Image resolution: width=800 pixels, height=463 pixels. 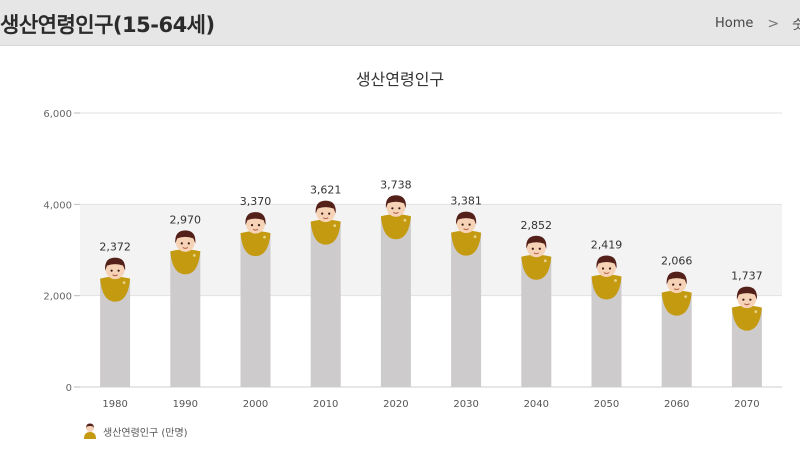 What do you see at coordinates (326, 190) in the screenshot?
I see `data-label: 3,621` at bounding box center [326, 190].